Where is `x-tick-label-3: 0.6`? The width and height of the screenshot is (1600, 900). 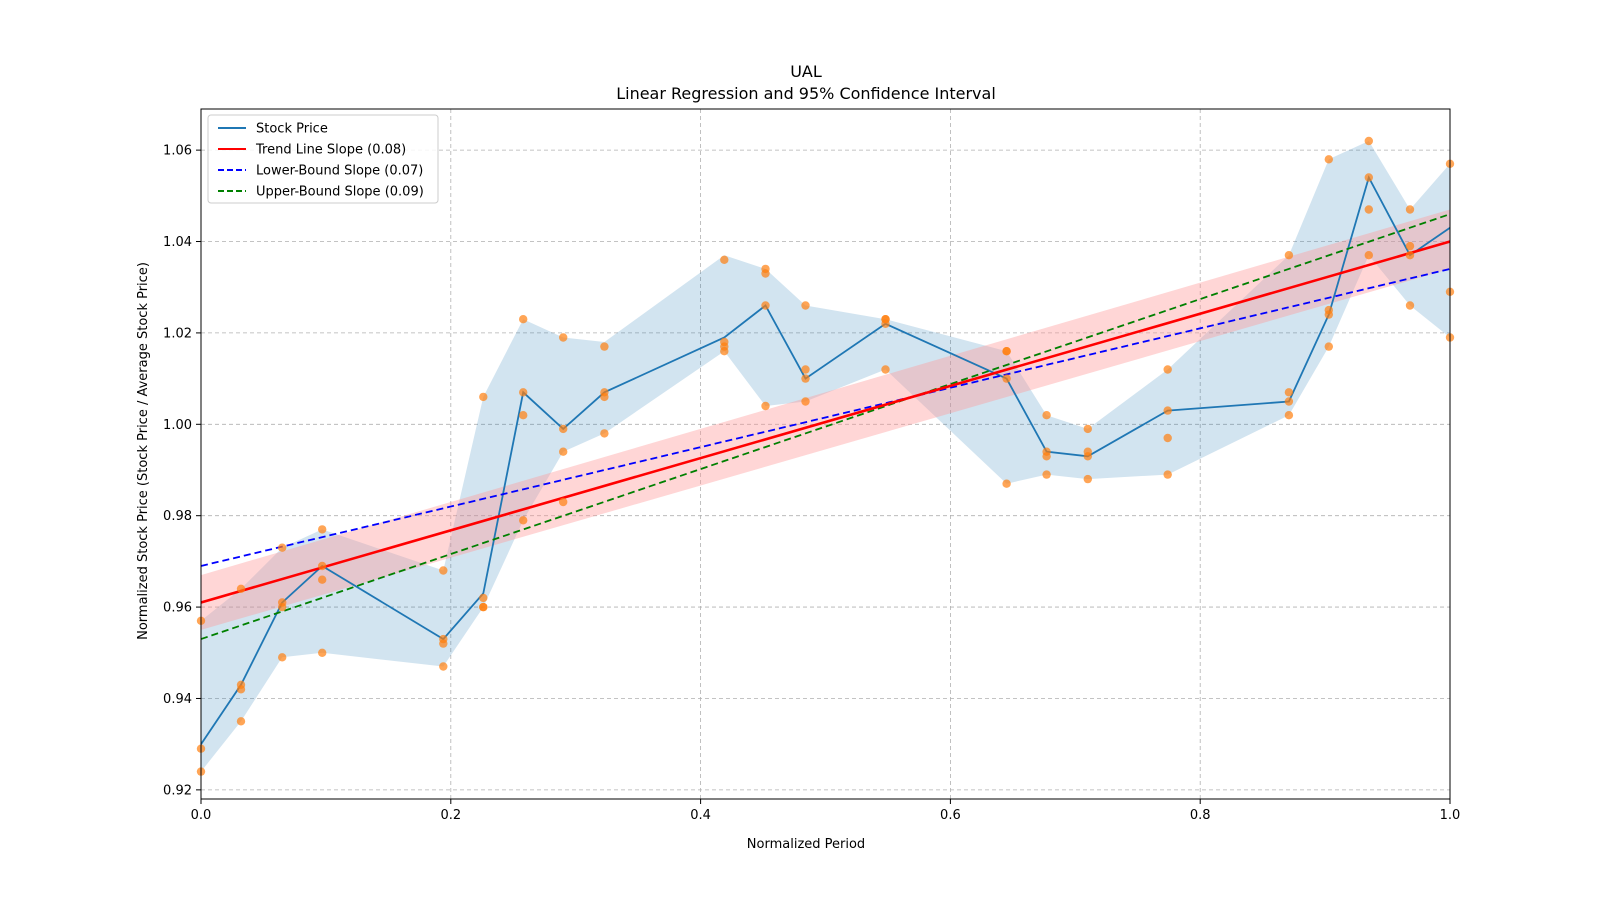 x-tick-label-3: 0.6 is located at coordinates (950, 815).